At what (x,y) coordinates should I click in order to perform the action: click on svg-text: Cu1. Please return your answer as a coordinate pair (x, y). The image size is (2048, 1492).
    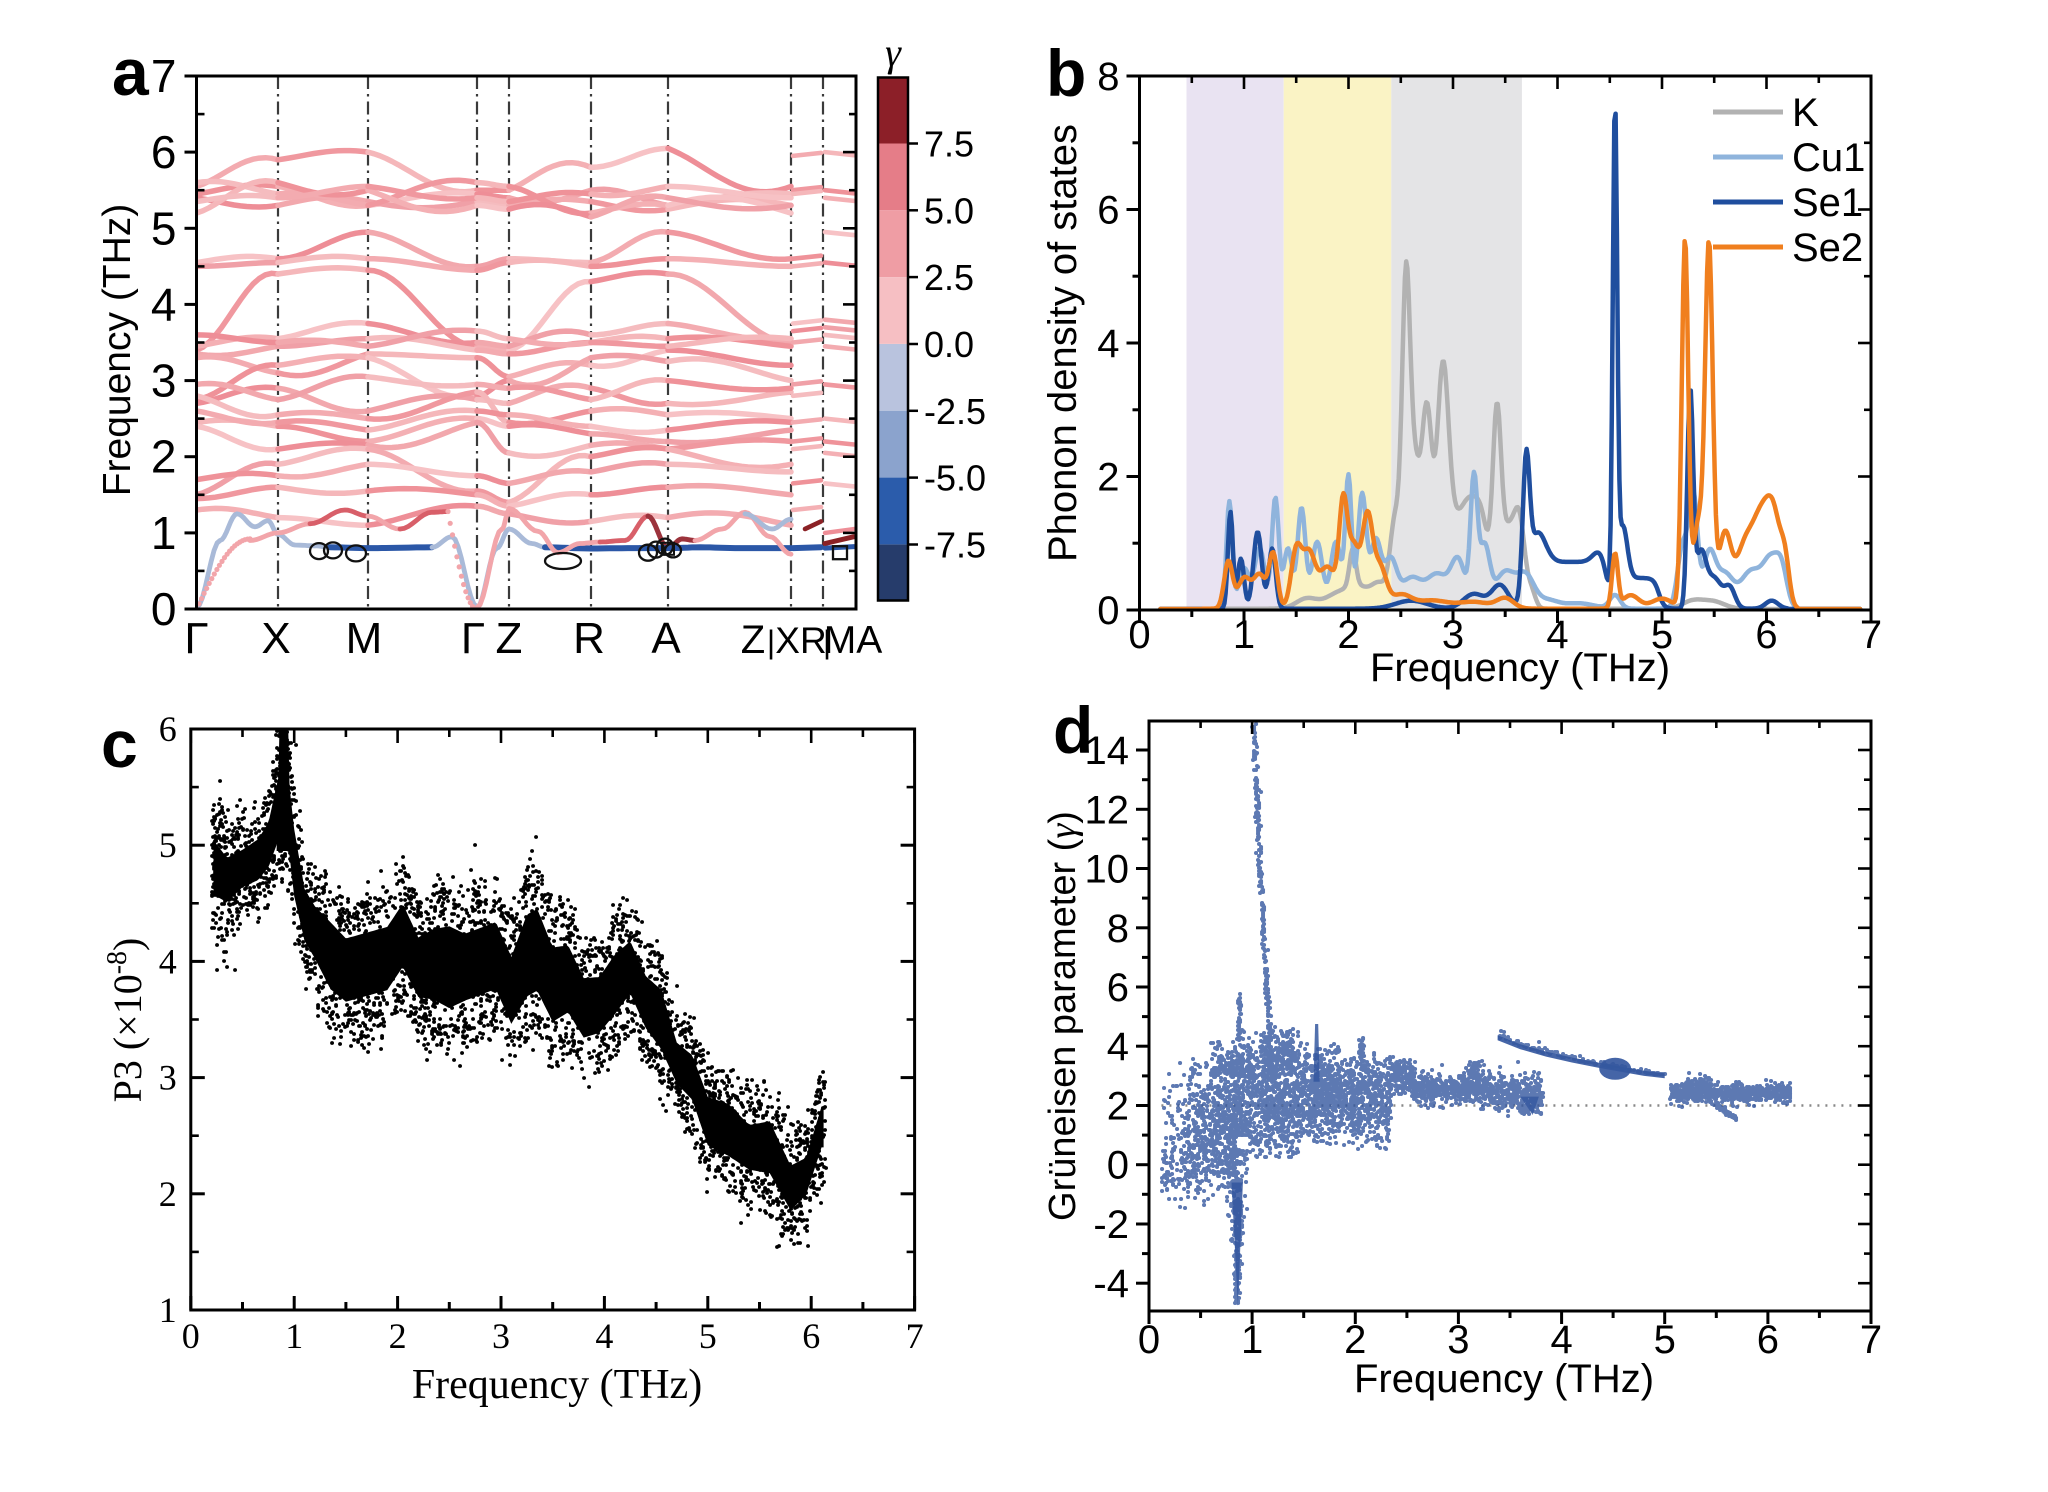
    Looking at the image, I should click on (1828, 158).